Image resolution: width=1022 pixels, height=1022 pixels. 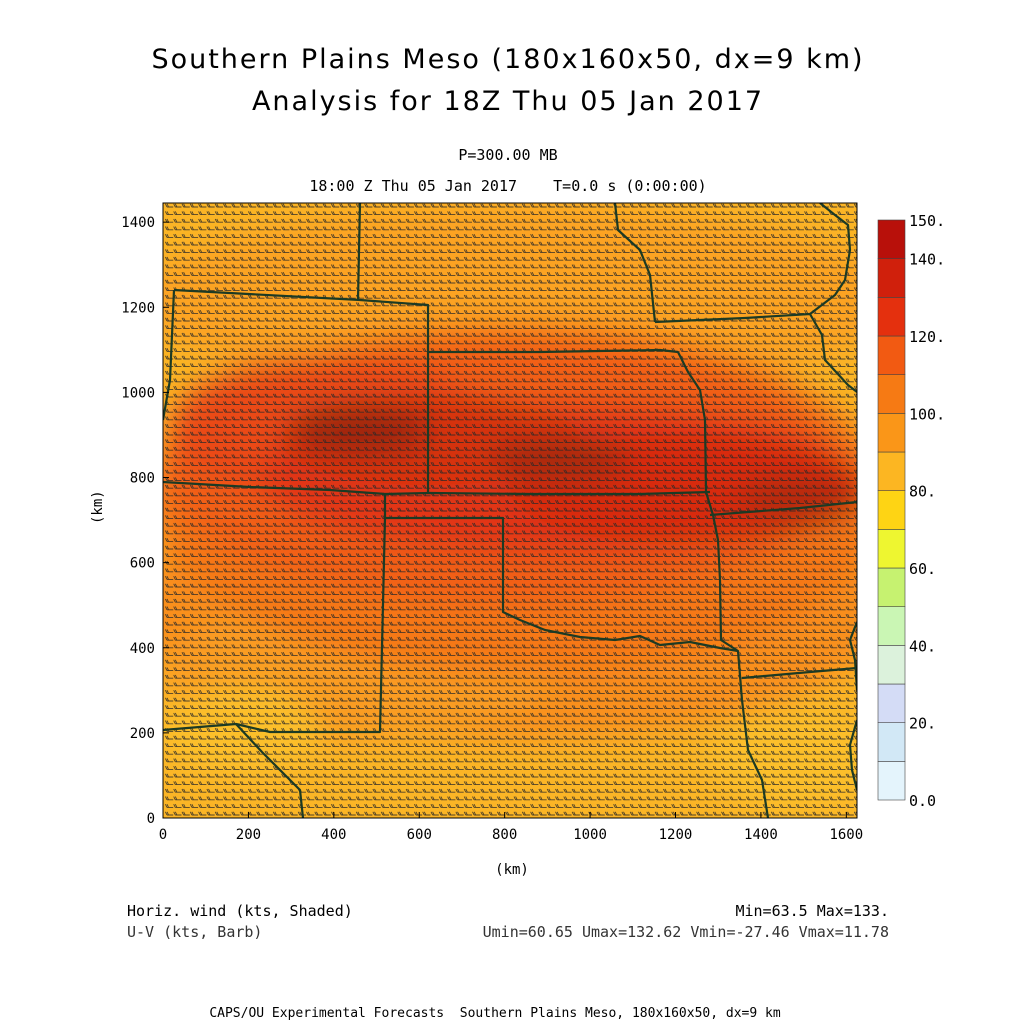 I want to click on x-tick-label: 1400, so click(x=761, y=835).